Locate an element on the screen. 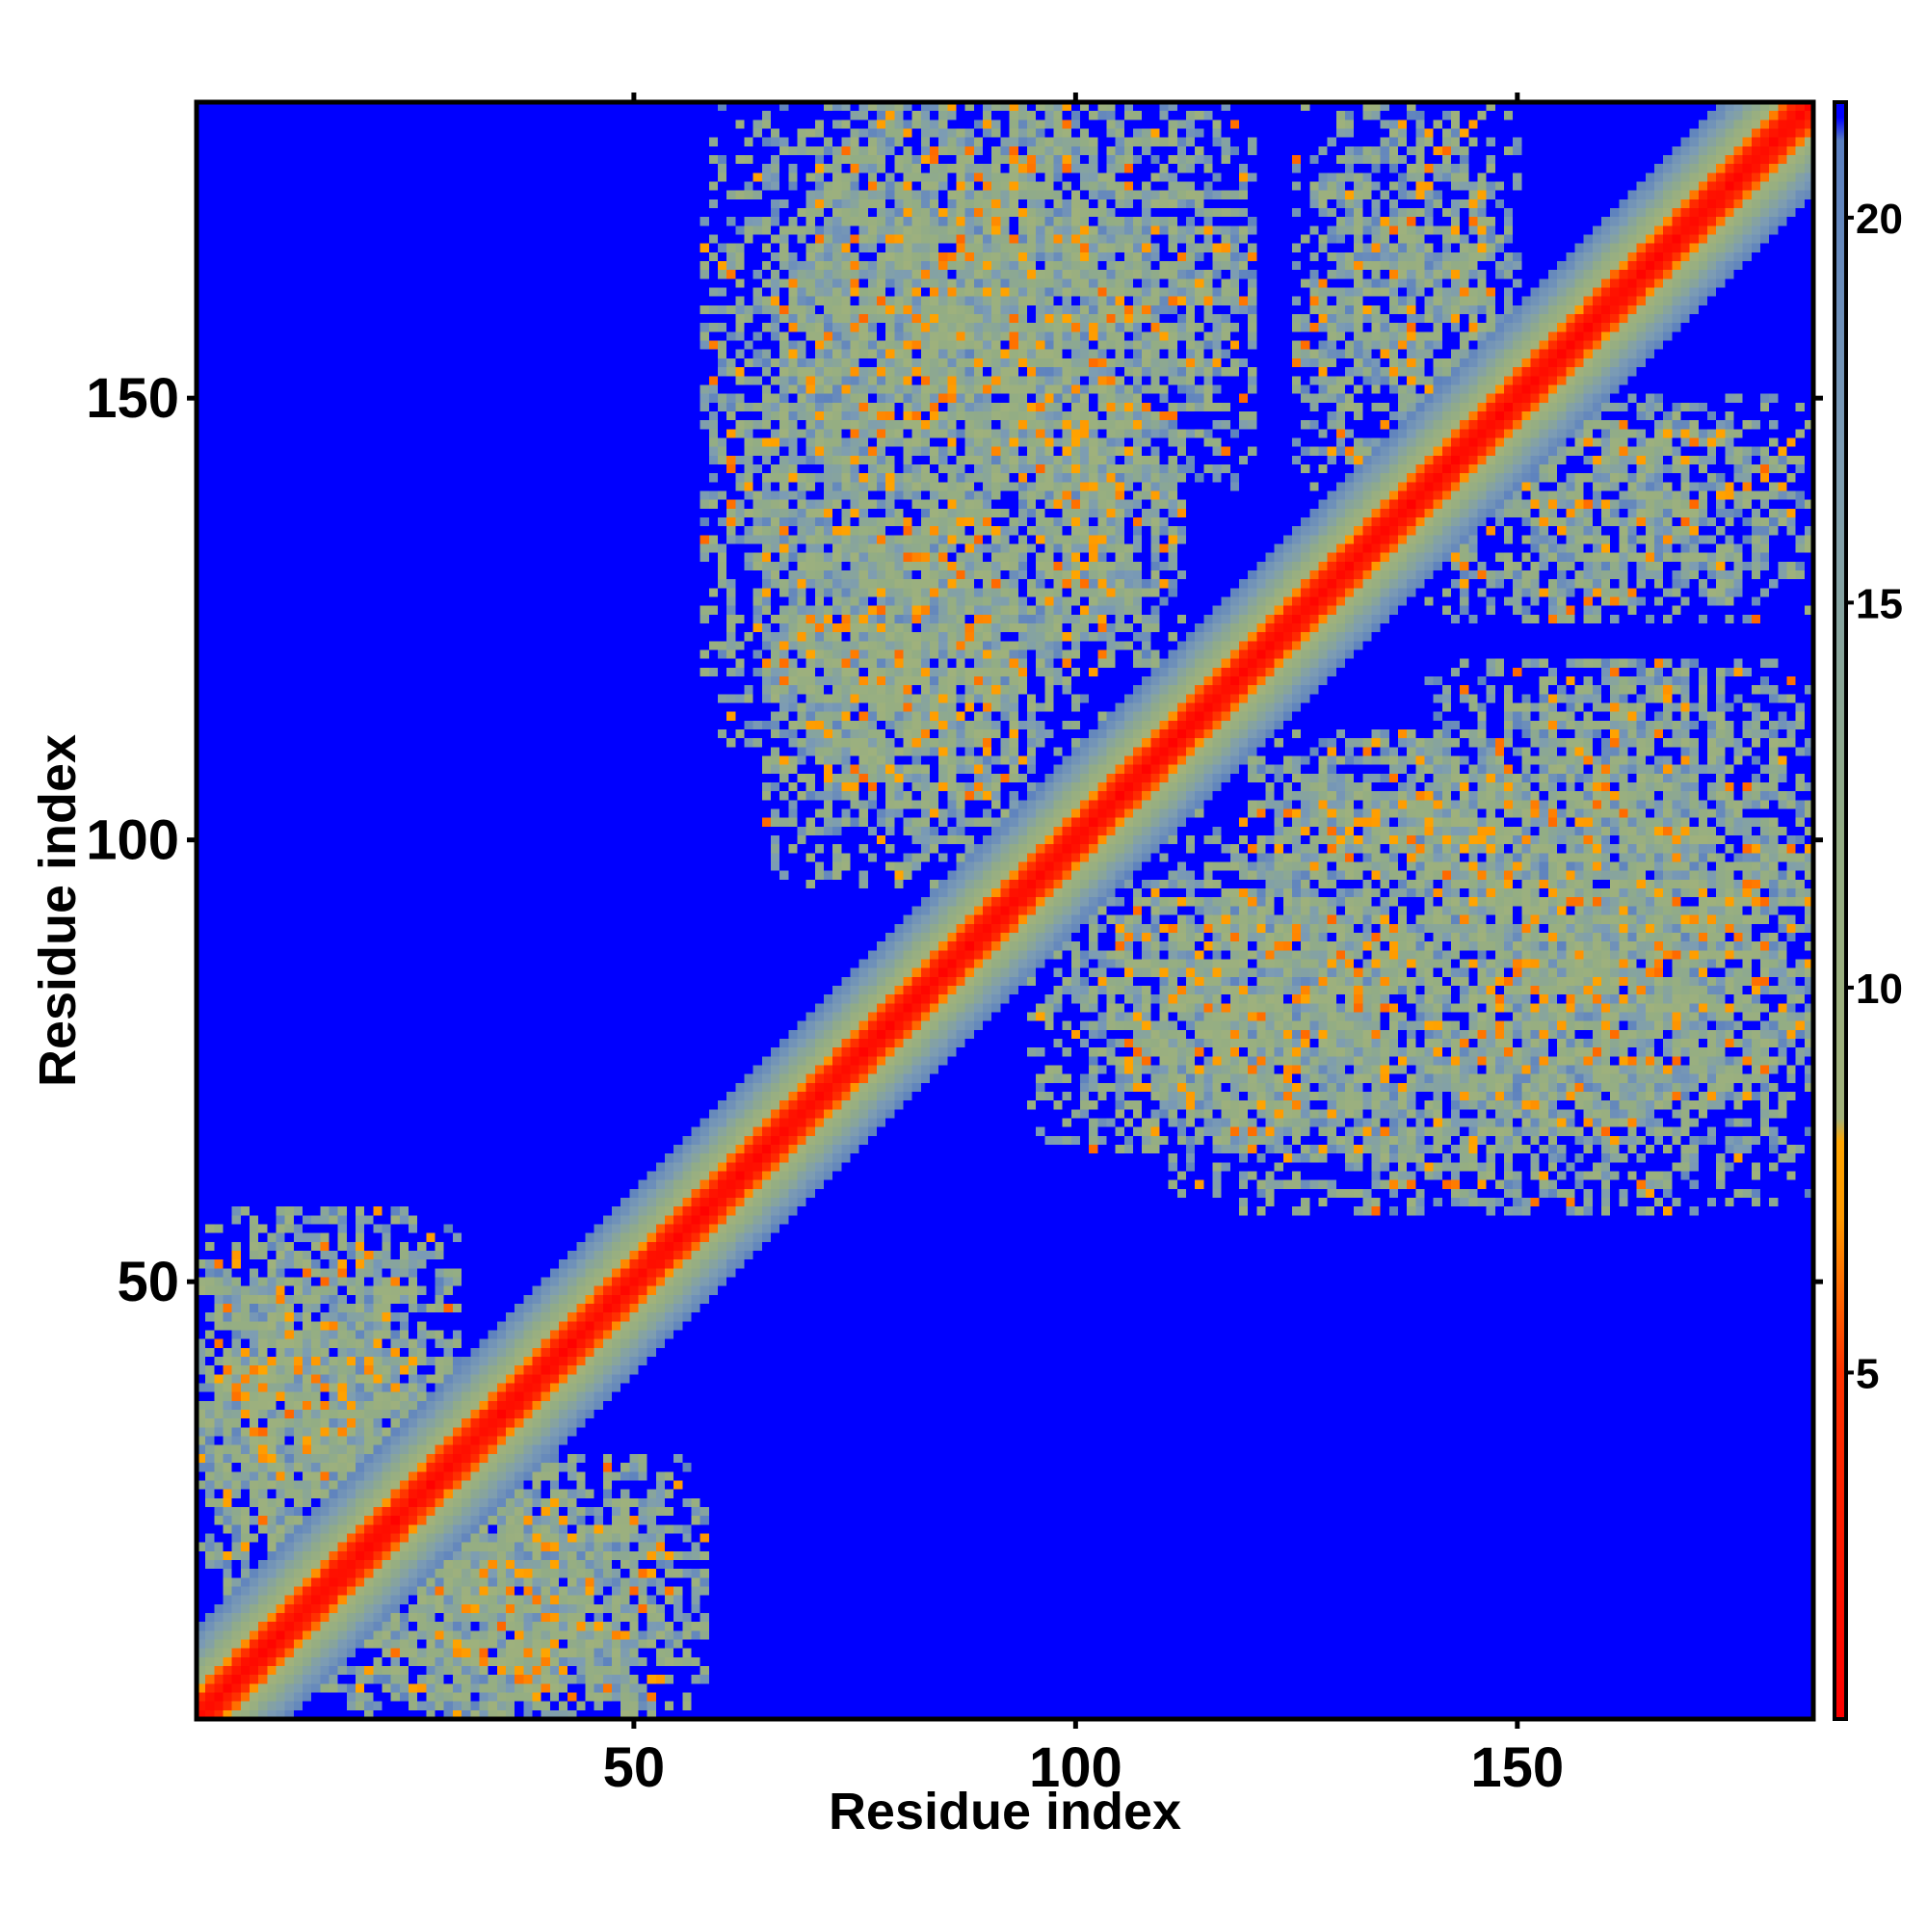  y-tick-label: 150 is located at coordinates (132, 398).